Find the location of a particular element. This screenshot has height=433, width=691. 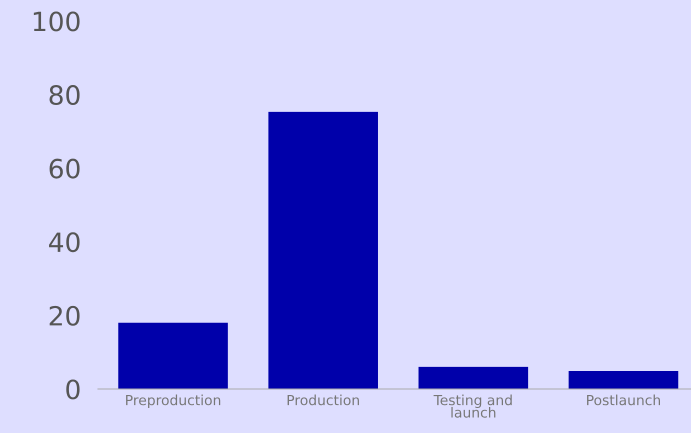

x-tick-label: Postlaunch is located at coordinates (623, 400).